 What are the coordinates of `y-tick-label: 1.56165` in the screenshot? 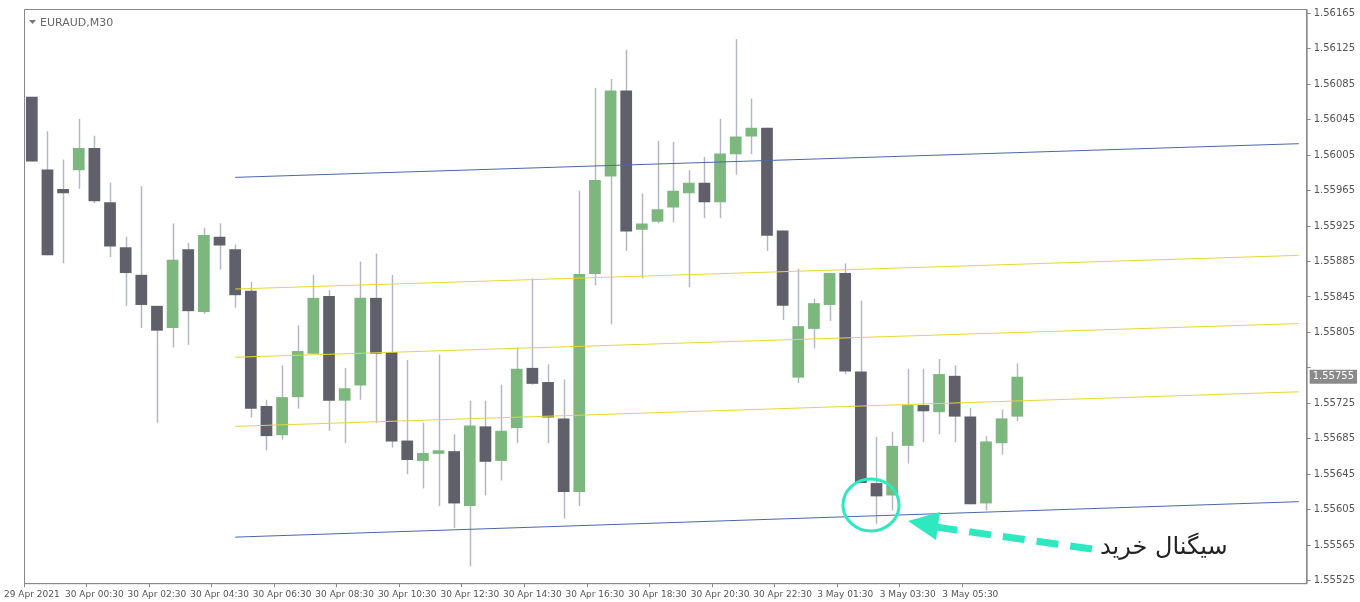 It's located at (1334, 13).